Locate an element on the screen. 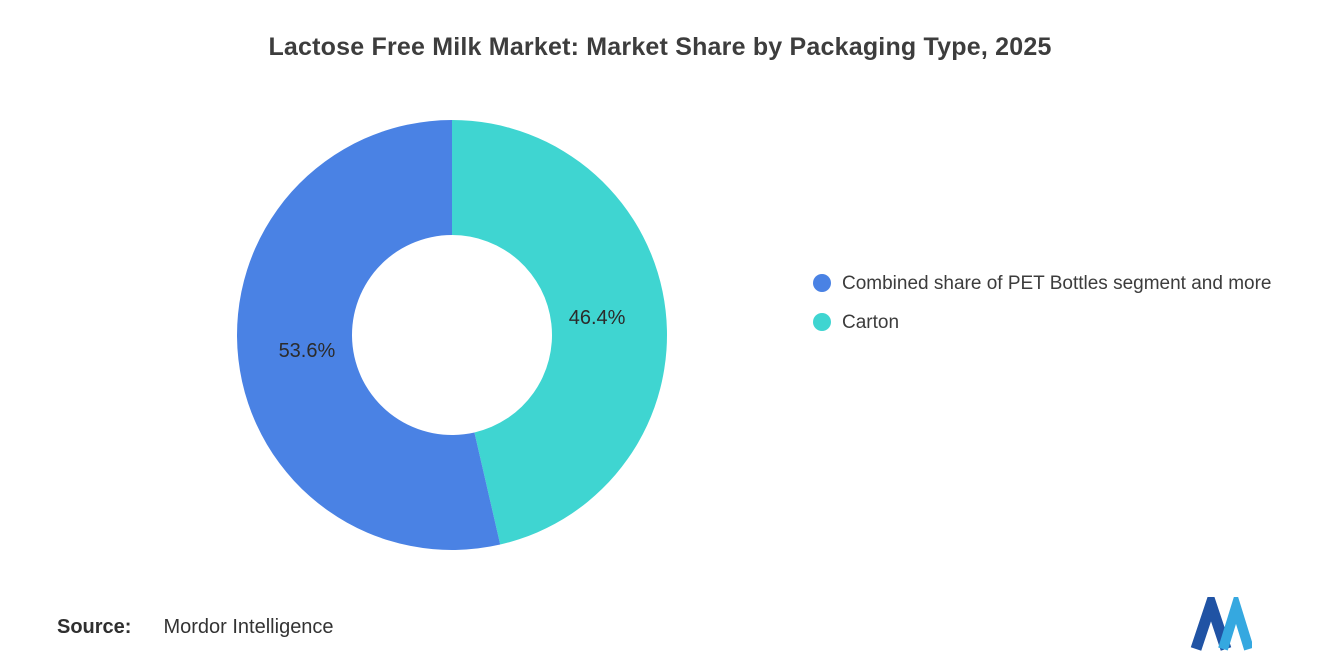  source-label: Source: is located at coordinates (94, 627).